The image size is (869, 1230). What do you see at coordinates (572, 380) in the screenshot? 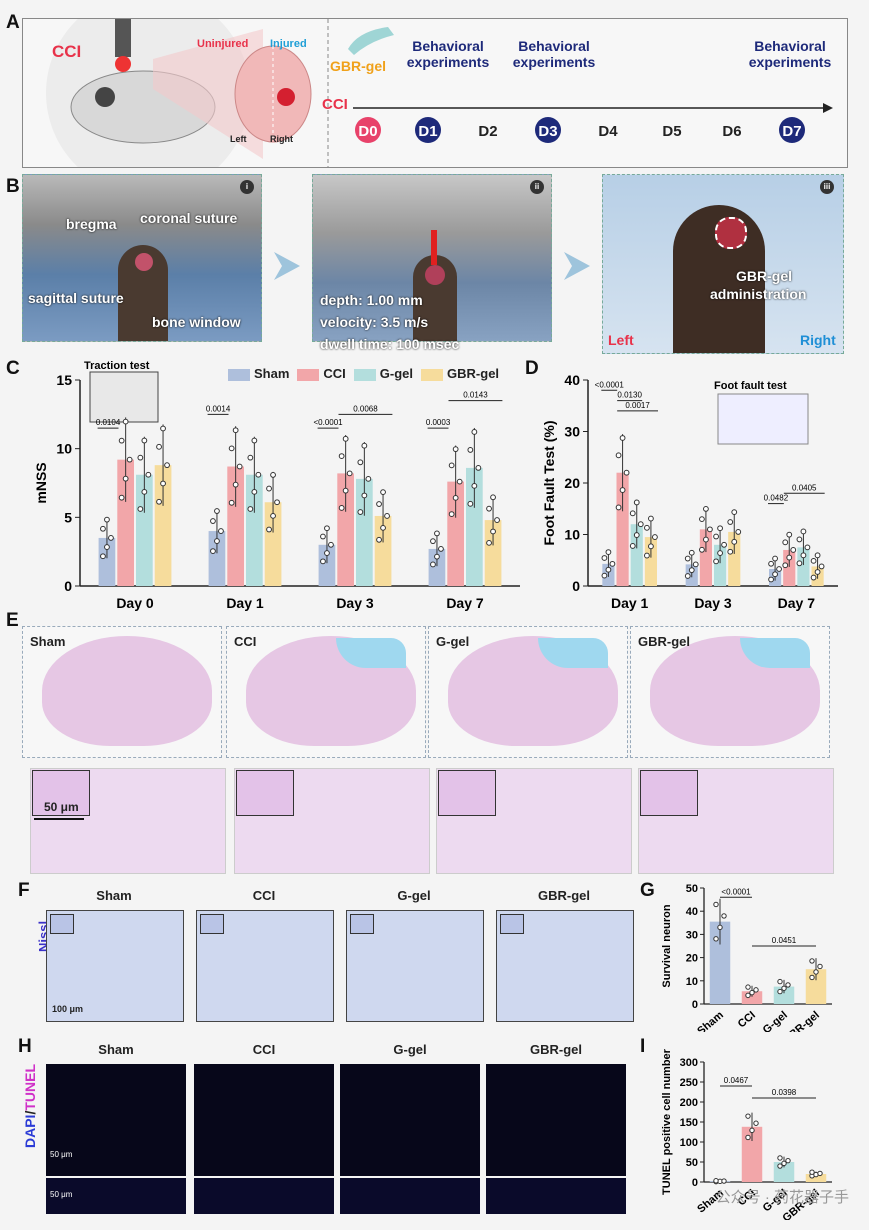
I see `y-tick-label: 40` at bounding box center [572, 380].